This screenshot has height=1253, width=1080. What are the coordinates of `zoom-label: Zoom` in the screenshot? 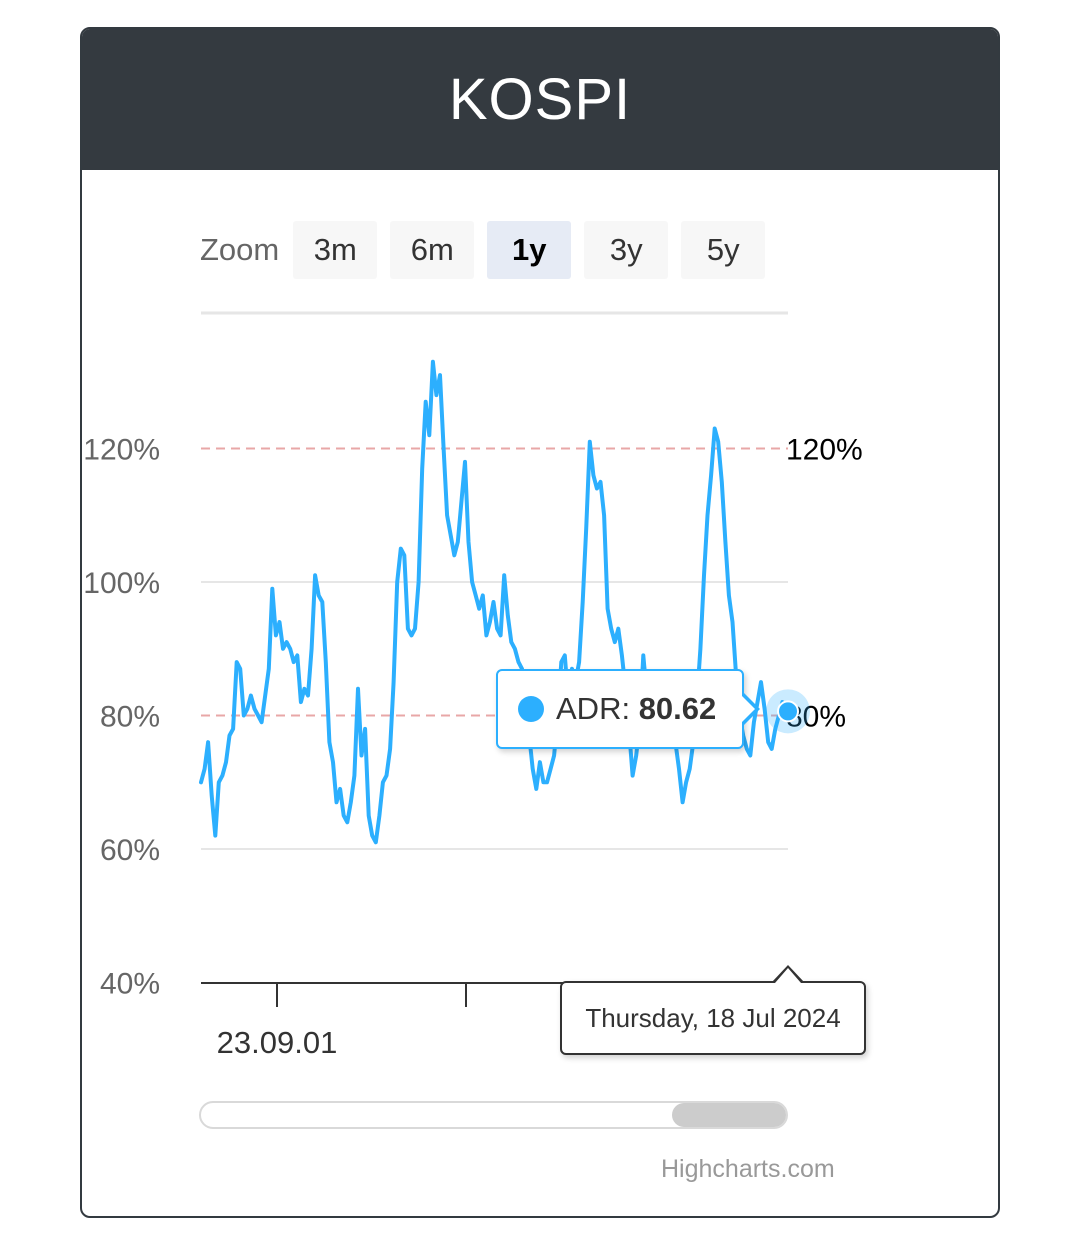 It's located at (240, 249).